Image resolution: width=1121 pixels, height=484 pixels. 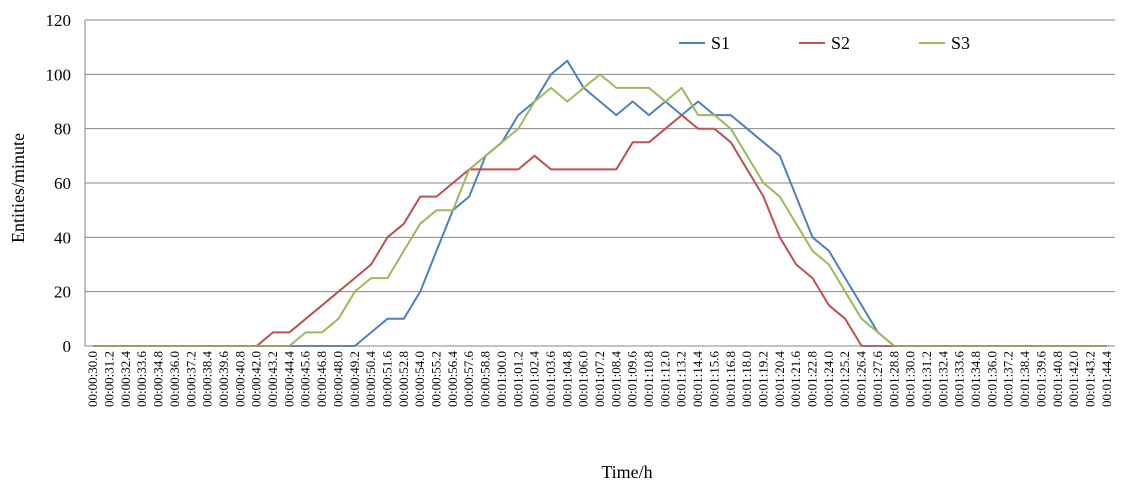 I want to click on x-axis-title: Time/h, so click(x=626, y=472).